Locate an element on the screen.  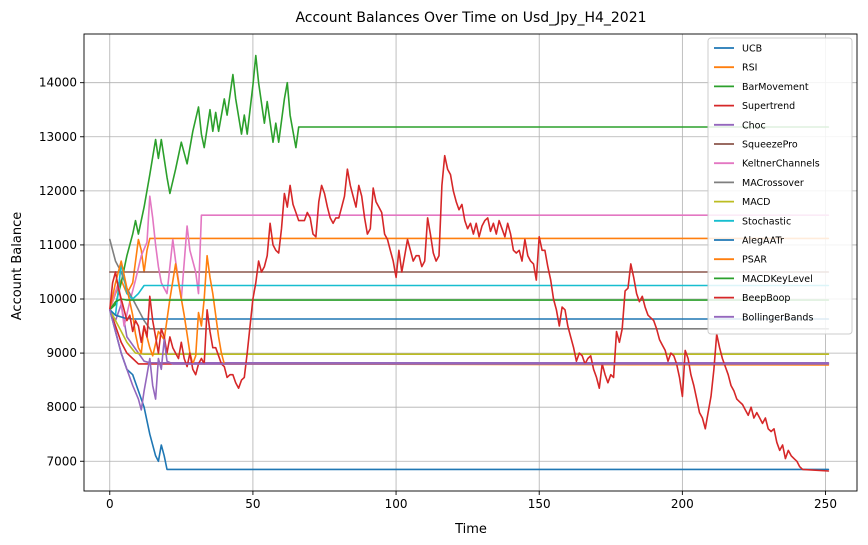
x-tick-label: 0 is located at coordinates (110, 504).